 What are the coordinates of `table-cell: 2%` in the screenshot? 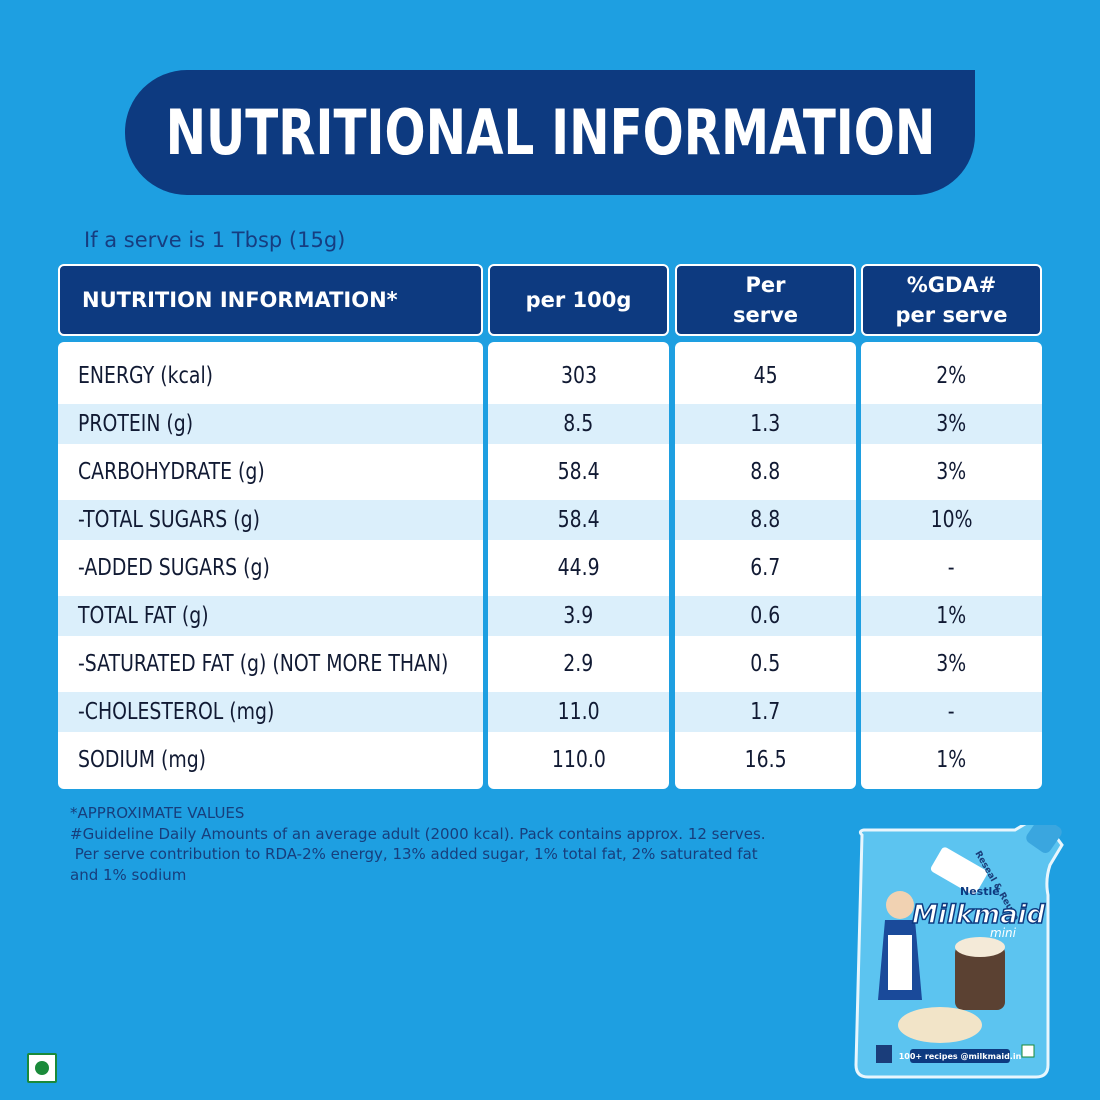 It's located at (951, 376).